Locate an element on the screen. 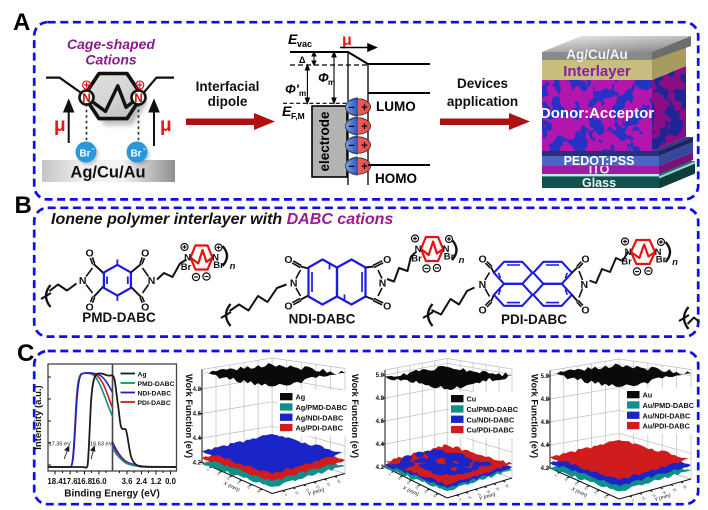  svg-text: Δ is located at coordinates (302, 60).